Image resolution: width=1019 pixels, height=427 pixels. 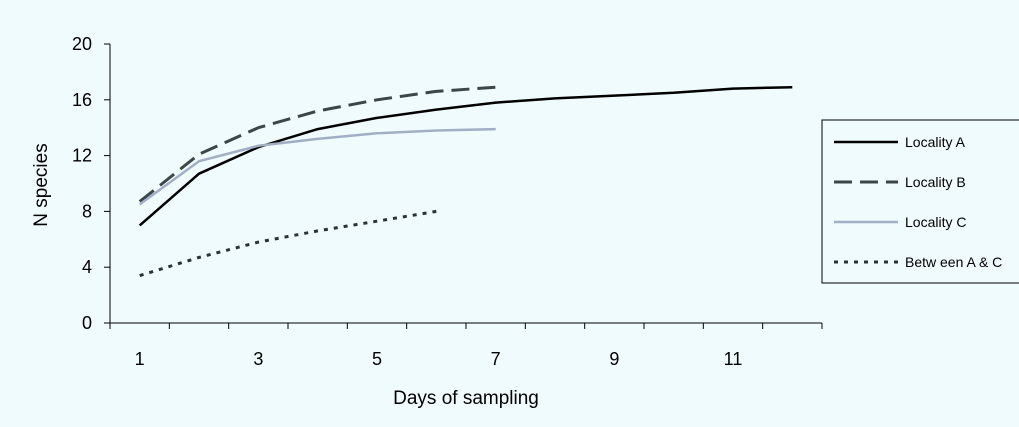 I want to click on x-tick-label: 3, so click(x=258, y=359).